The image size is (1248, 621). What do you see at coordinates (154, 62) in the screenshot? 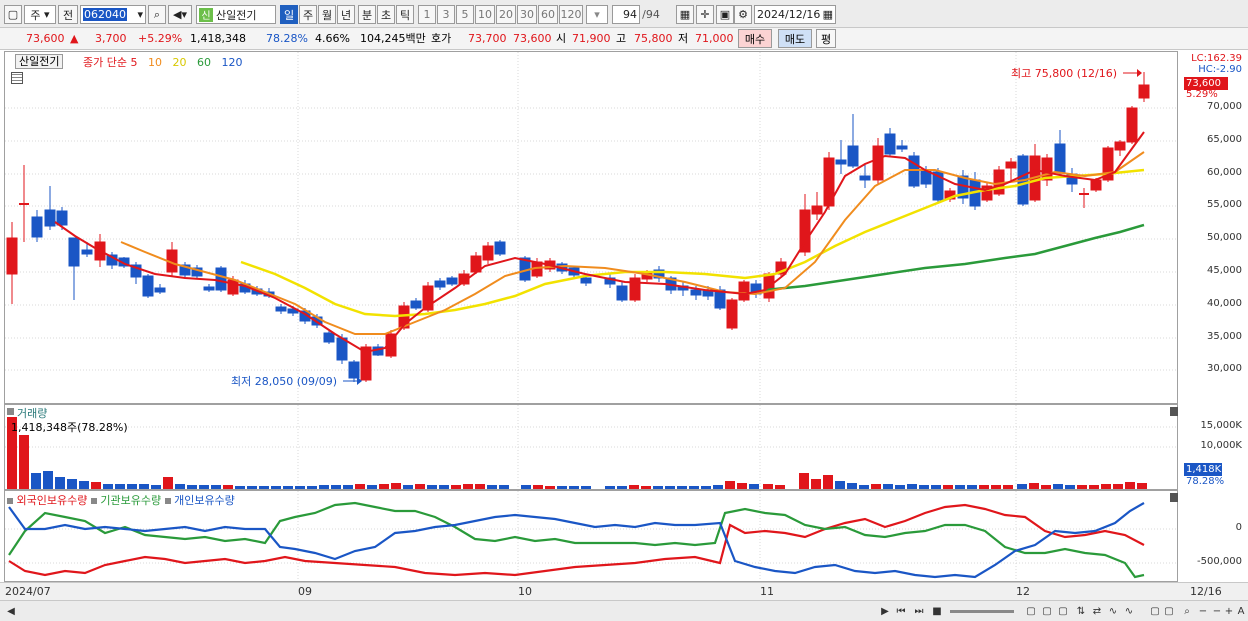
I see `ma-legend-10: 10` at bounding box center [154, 62].